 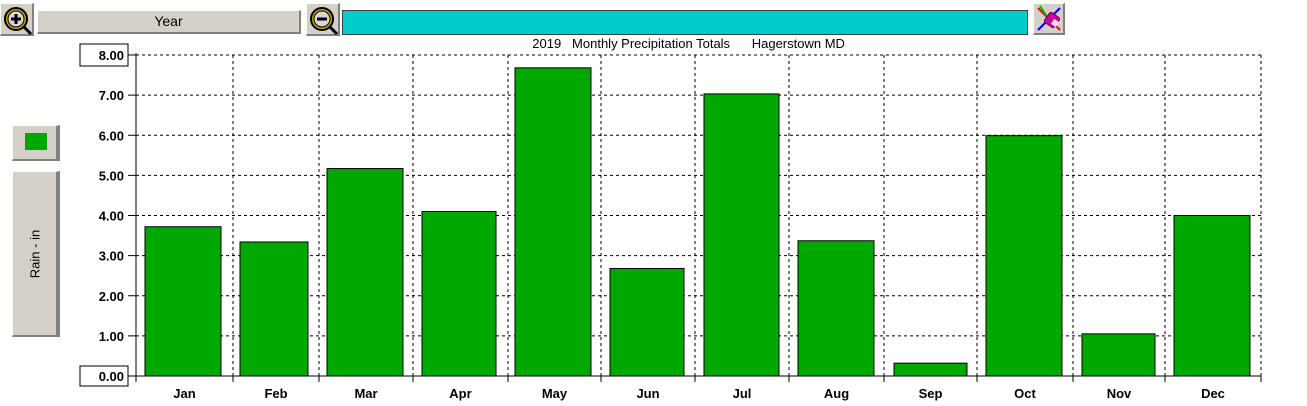 I want to click on bar-aug, so click(x=836, y=308).